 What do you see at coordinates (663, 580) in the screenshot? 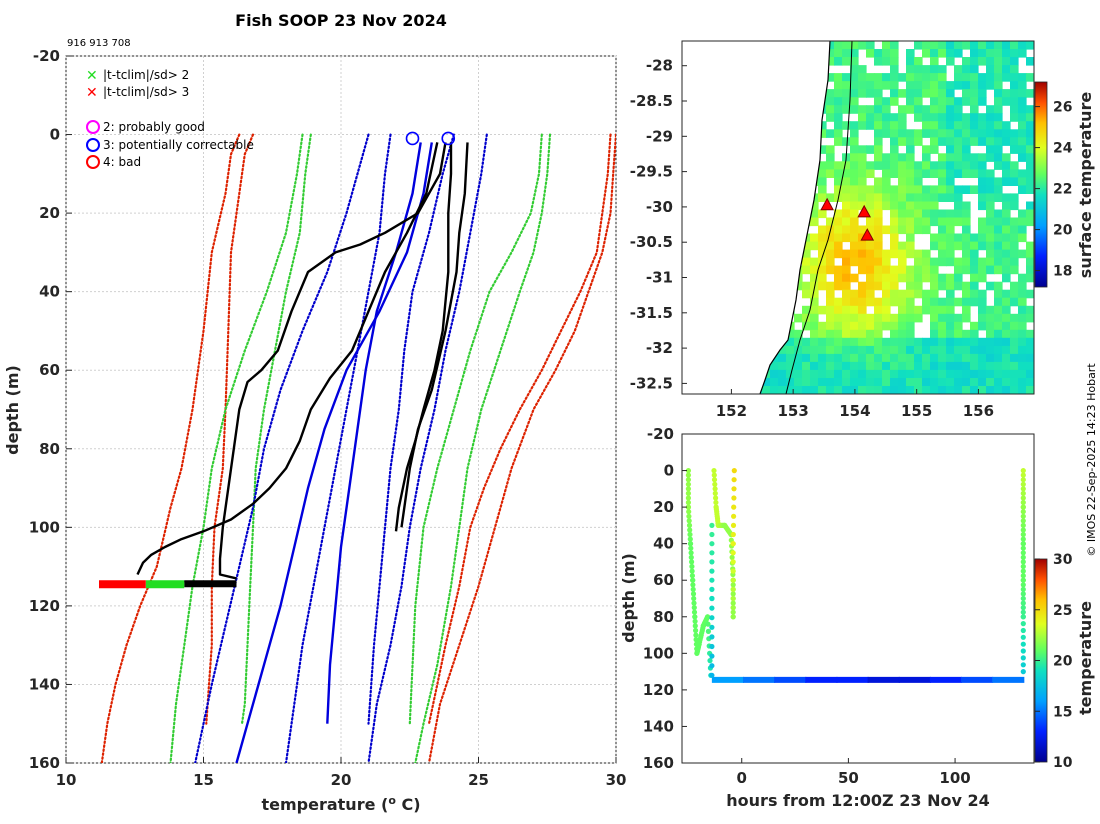
I see `bottom-ytick-label-4: 60` at bounding box center [663, 580].